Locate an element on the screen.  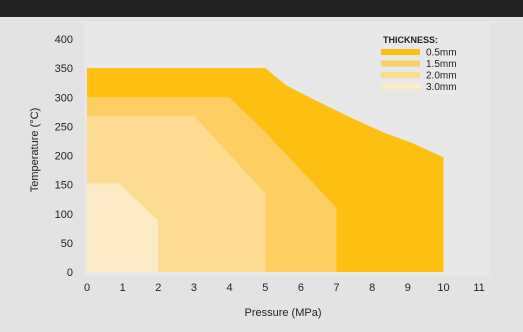
y-tick-label: 50 is located at coordinates (67, 244).